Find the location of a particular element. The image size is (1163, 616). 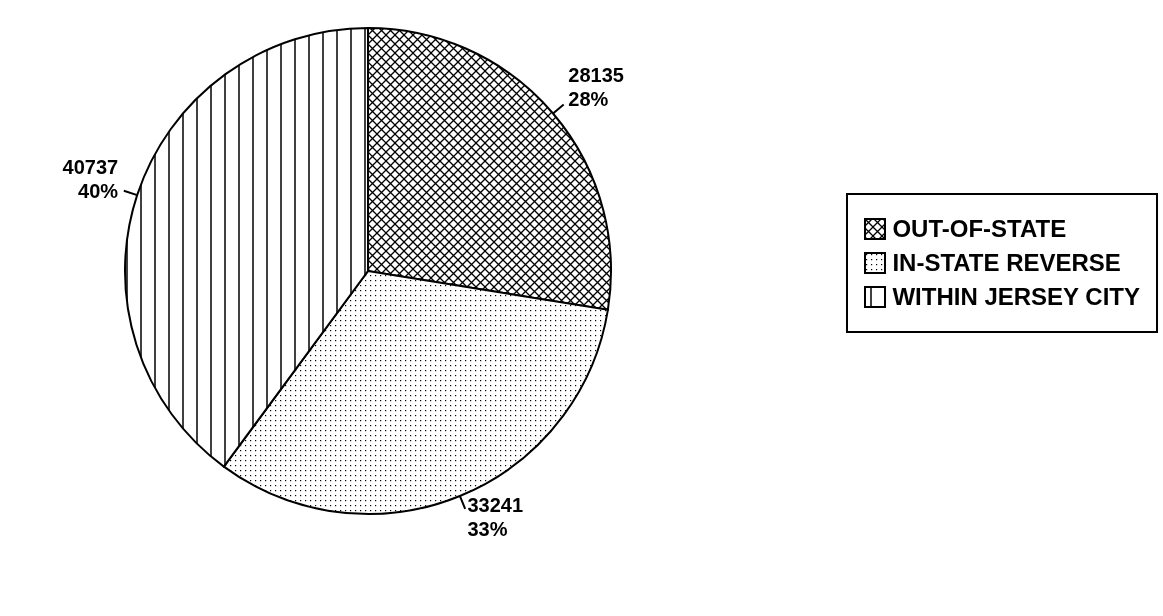

data-label: 28135 28% is located at coordinates (596, 87).